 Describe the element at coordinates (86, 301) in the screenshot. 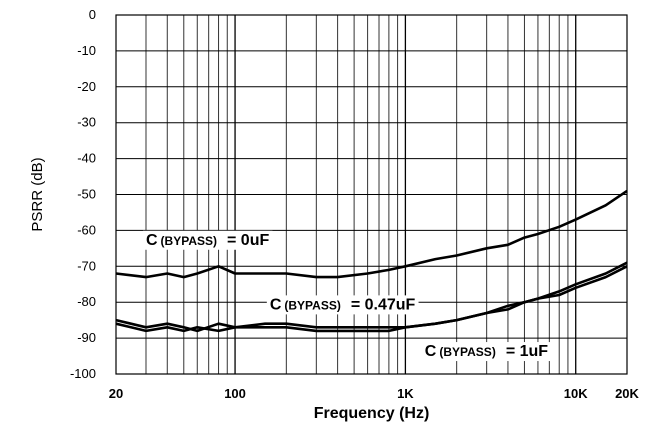

I see `y-tick-label: -80` at that location.